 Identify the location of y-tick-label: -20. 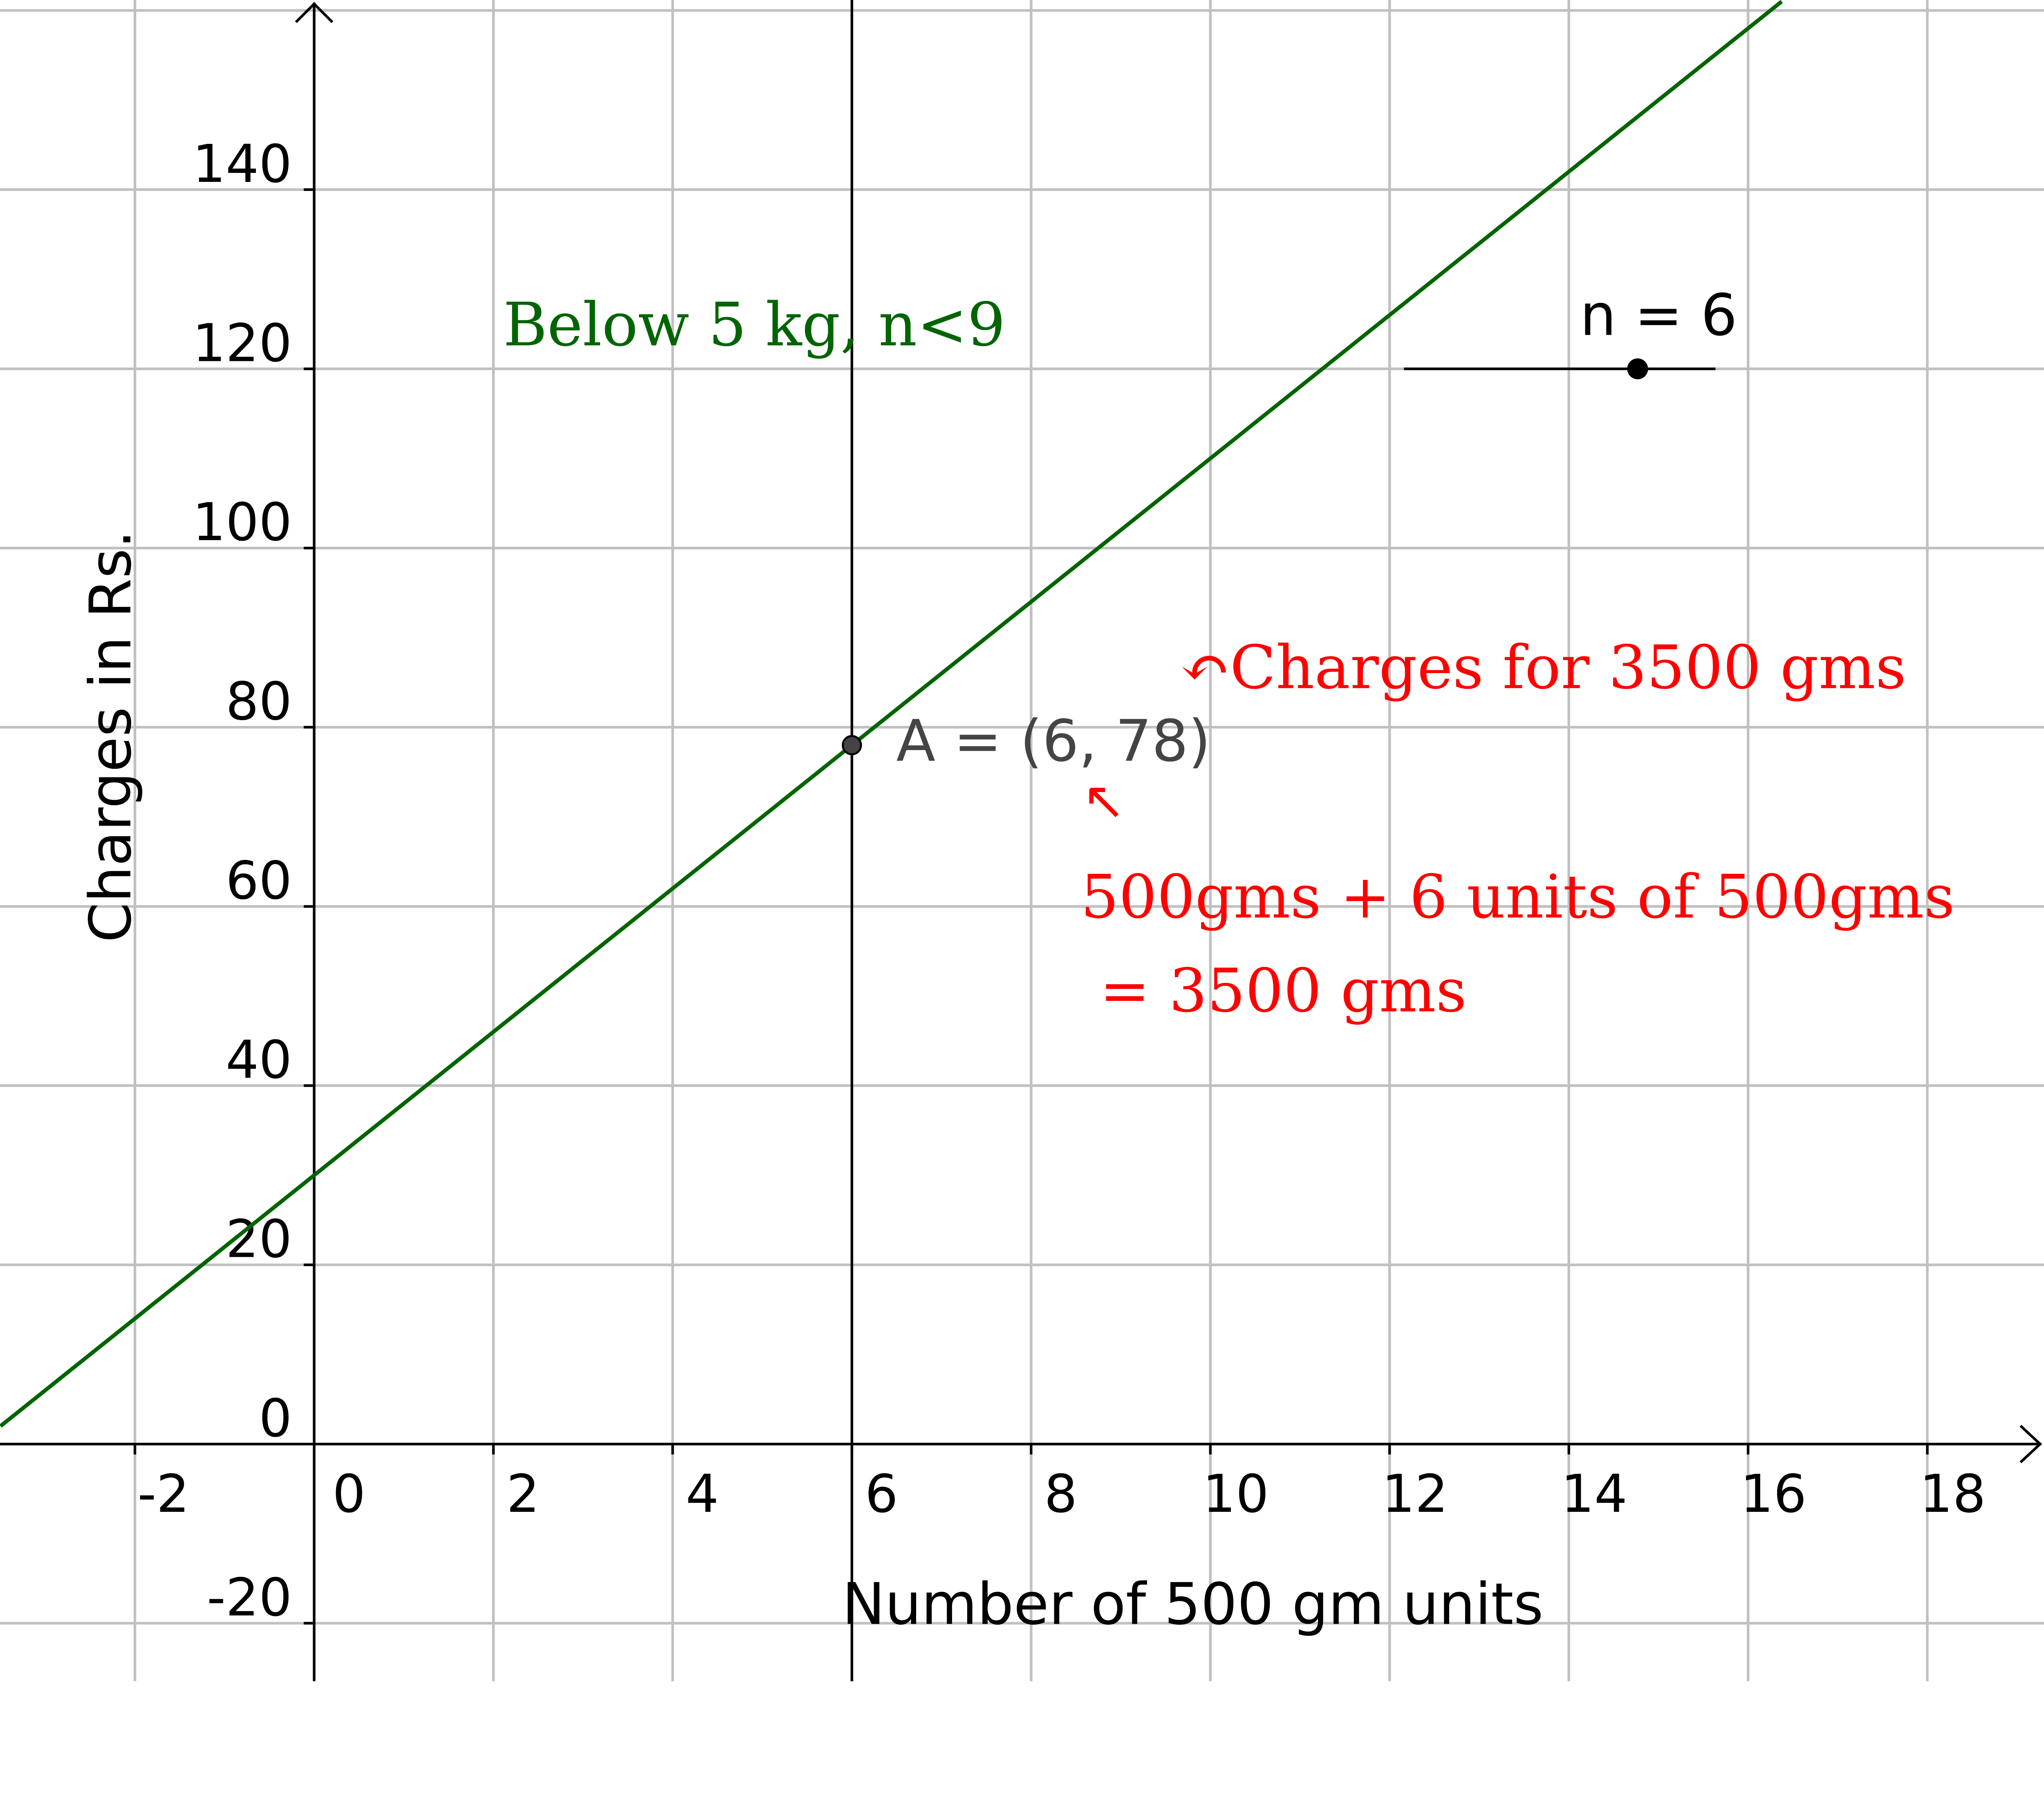
(250, 1598).